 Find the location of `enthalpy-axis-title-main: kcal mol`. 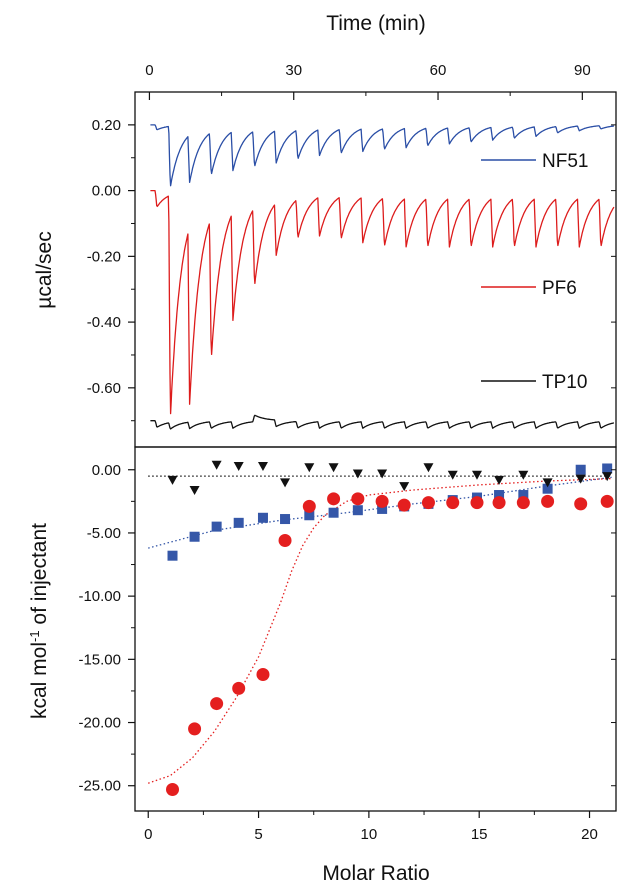

enthalpy-axis-title-main: kcal mol is located at coordinates (39, 680).